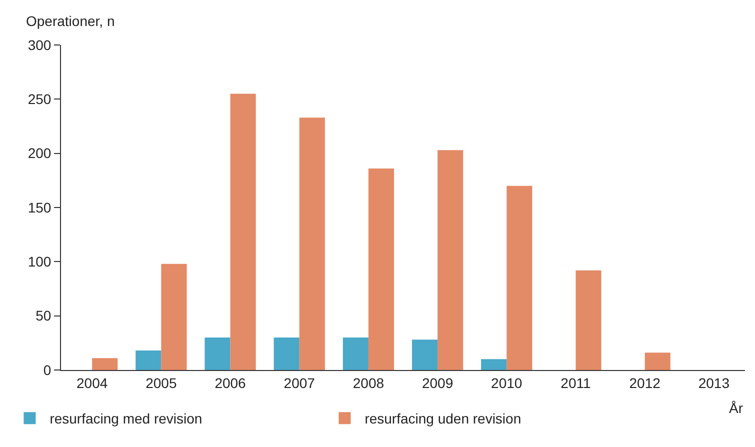 This screenshot has width=755, height=447. I want to click on y-axis-title: Operationer, n, so click(70, 21).